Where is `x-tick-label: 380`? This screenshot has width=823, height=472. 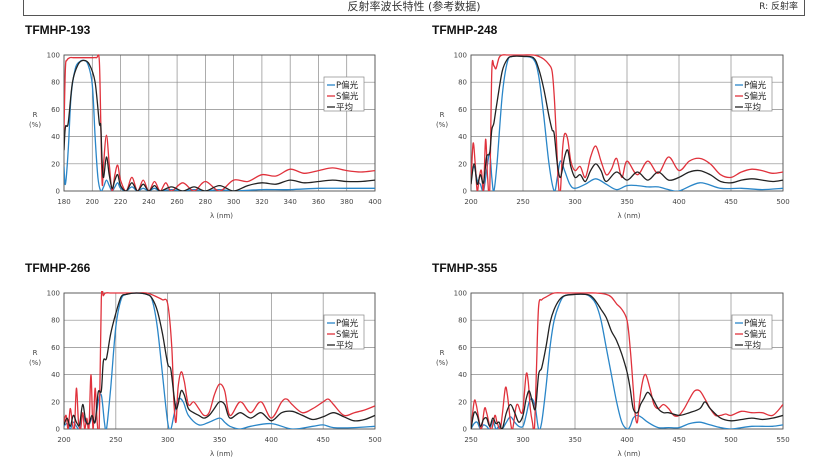 x-tick-label: 380 is located at coordinates (346, 202).